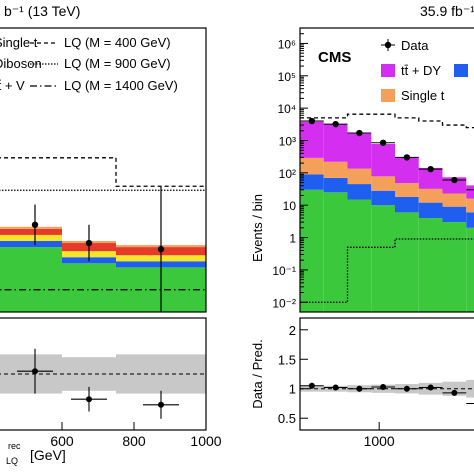 The height and width of the screenshot is (474, 474). Describe the element at coordinates (284, 271) in the screenshot. I see `right-ytick-label-7: 10⁻¹` at that location.